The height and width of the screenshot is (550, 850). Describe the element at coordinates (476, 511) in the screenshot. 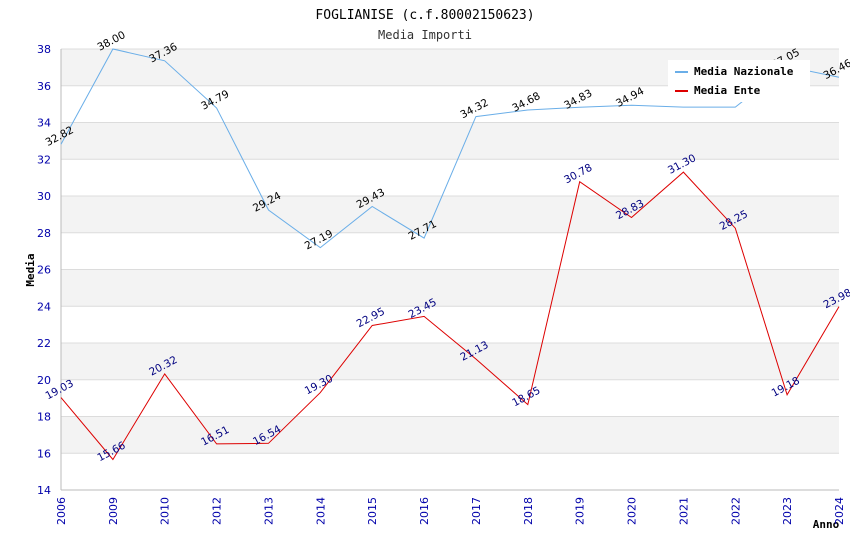

I see `x-tick-label: 2017` at that location.